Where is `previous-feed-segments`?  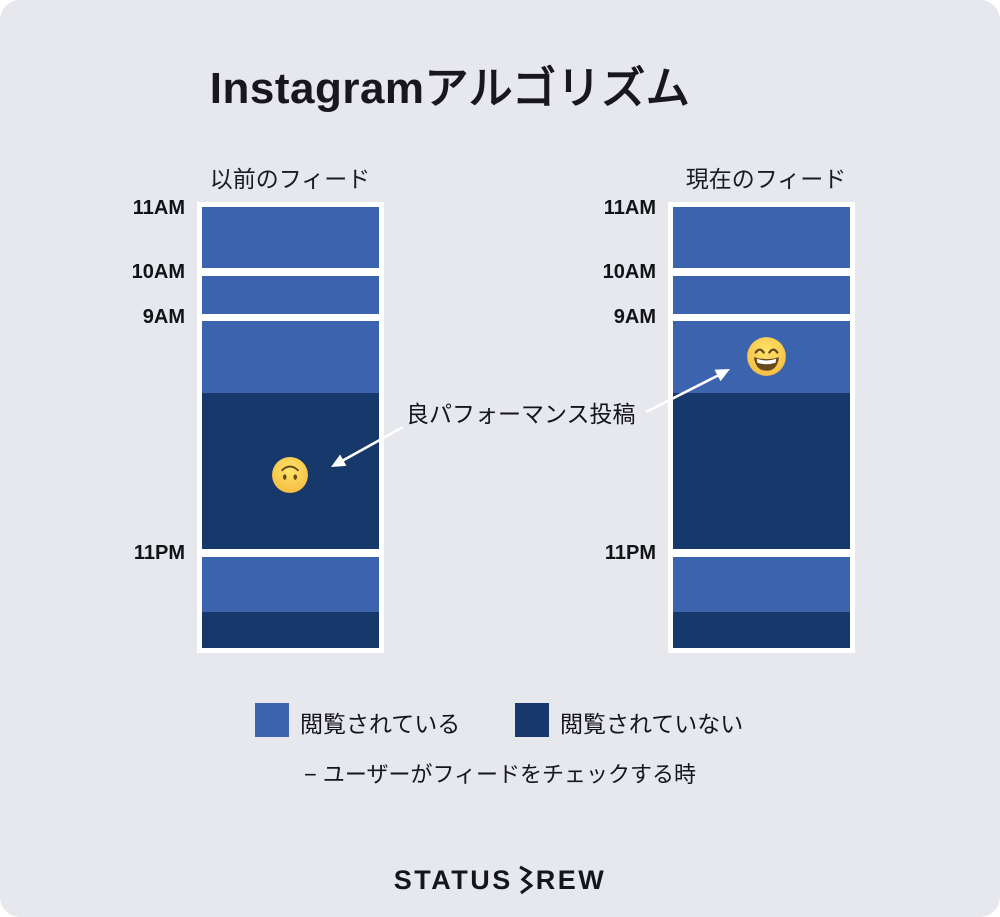
previous-feed-segments is located at coordinates (290, 427).